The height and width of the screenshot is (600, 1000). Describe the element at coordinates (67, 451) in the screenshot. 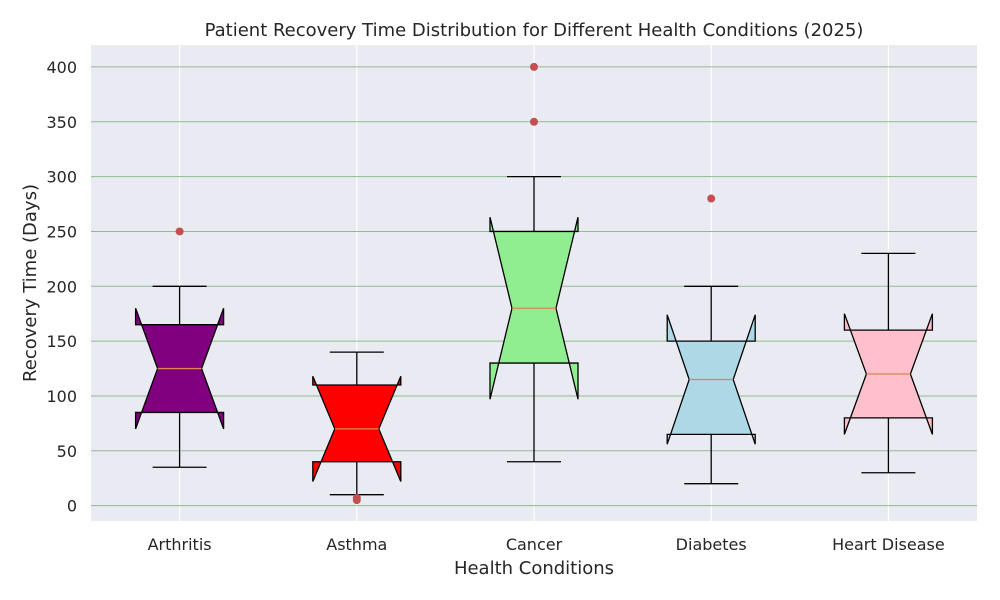

I see `y-tick-label: 50` at that location.